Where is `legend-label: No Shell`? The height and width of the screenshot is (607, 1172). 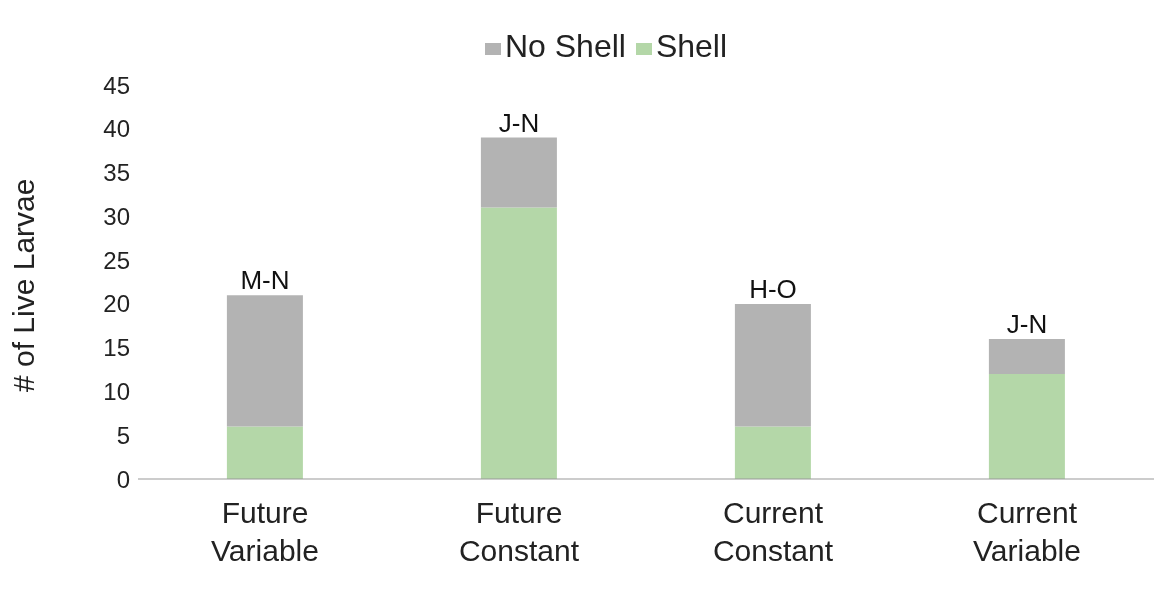 legend-label: No Shell is located at coordinates (565, 46).